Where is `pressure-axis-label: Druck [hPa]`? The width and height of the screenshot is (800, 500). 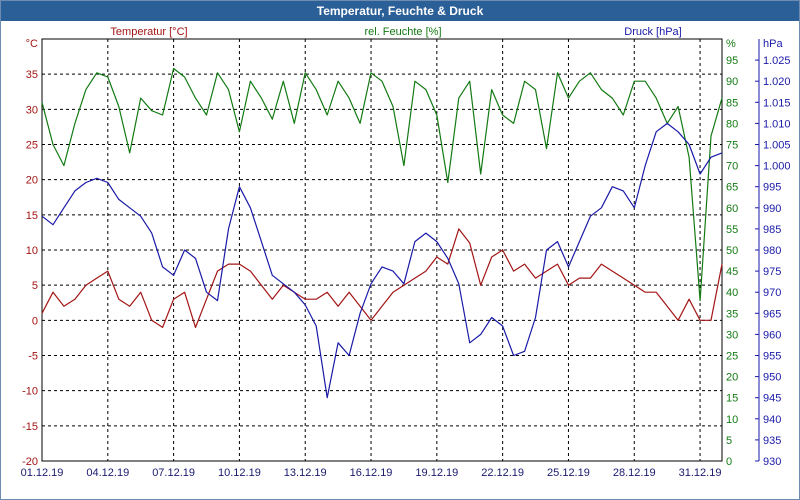
pressure-axis-label: Druck [hPa] is located at coordinates (652, 32).